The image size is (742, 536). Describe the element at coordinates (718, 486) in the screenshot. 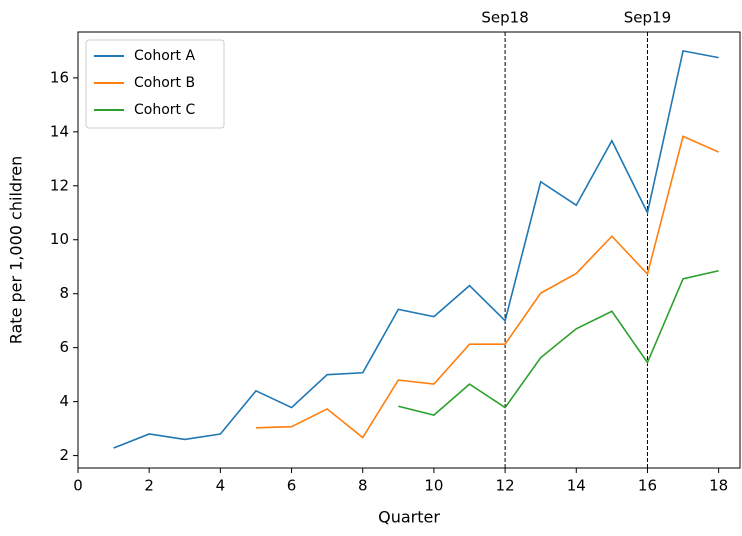

I see `x-tick-label: 18` at that location.